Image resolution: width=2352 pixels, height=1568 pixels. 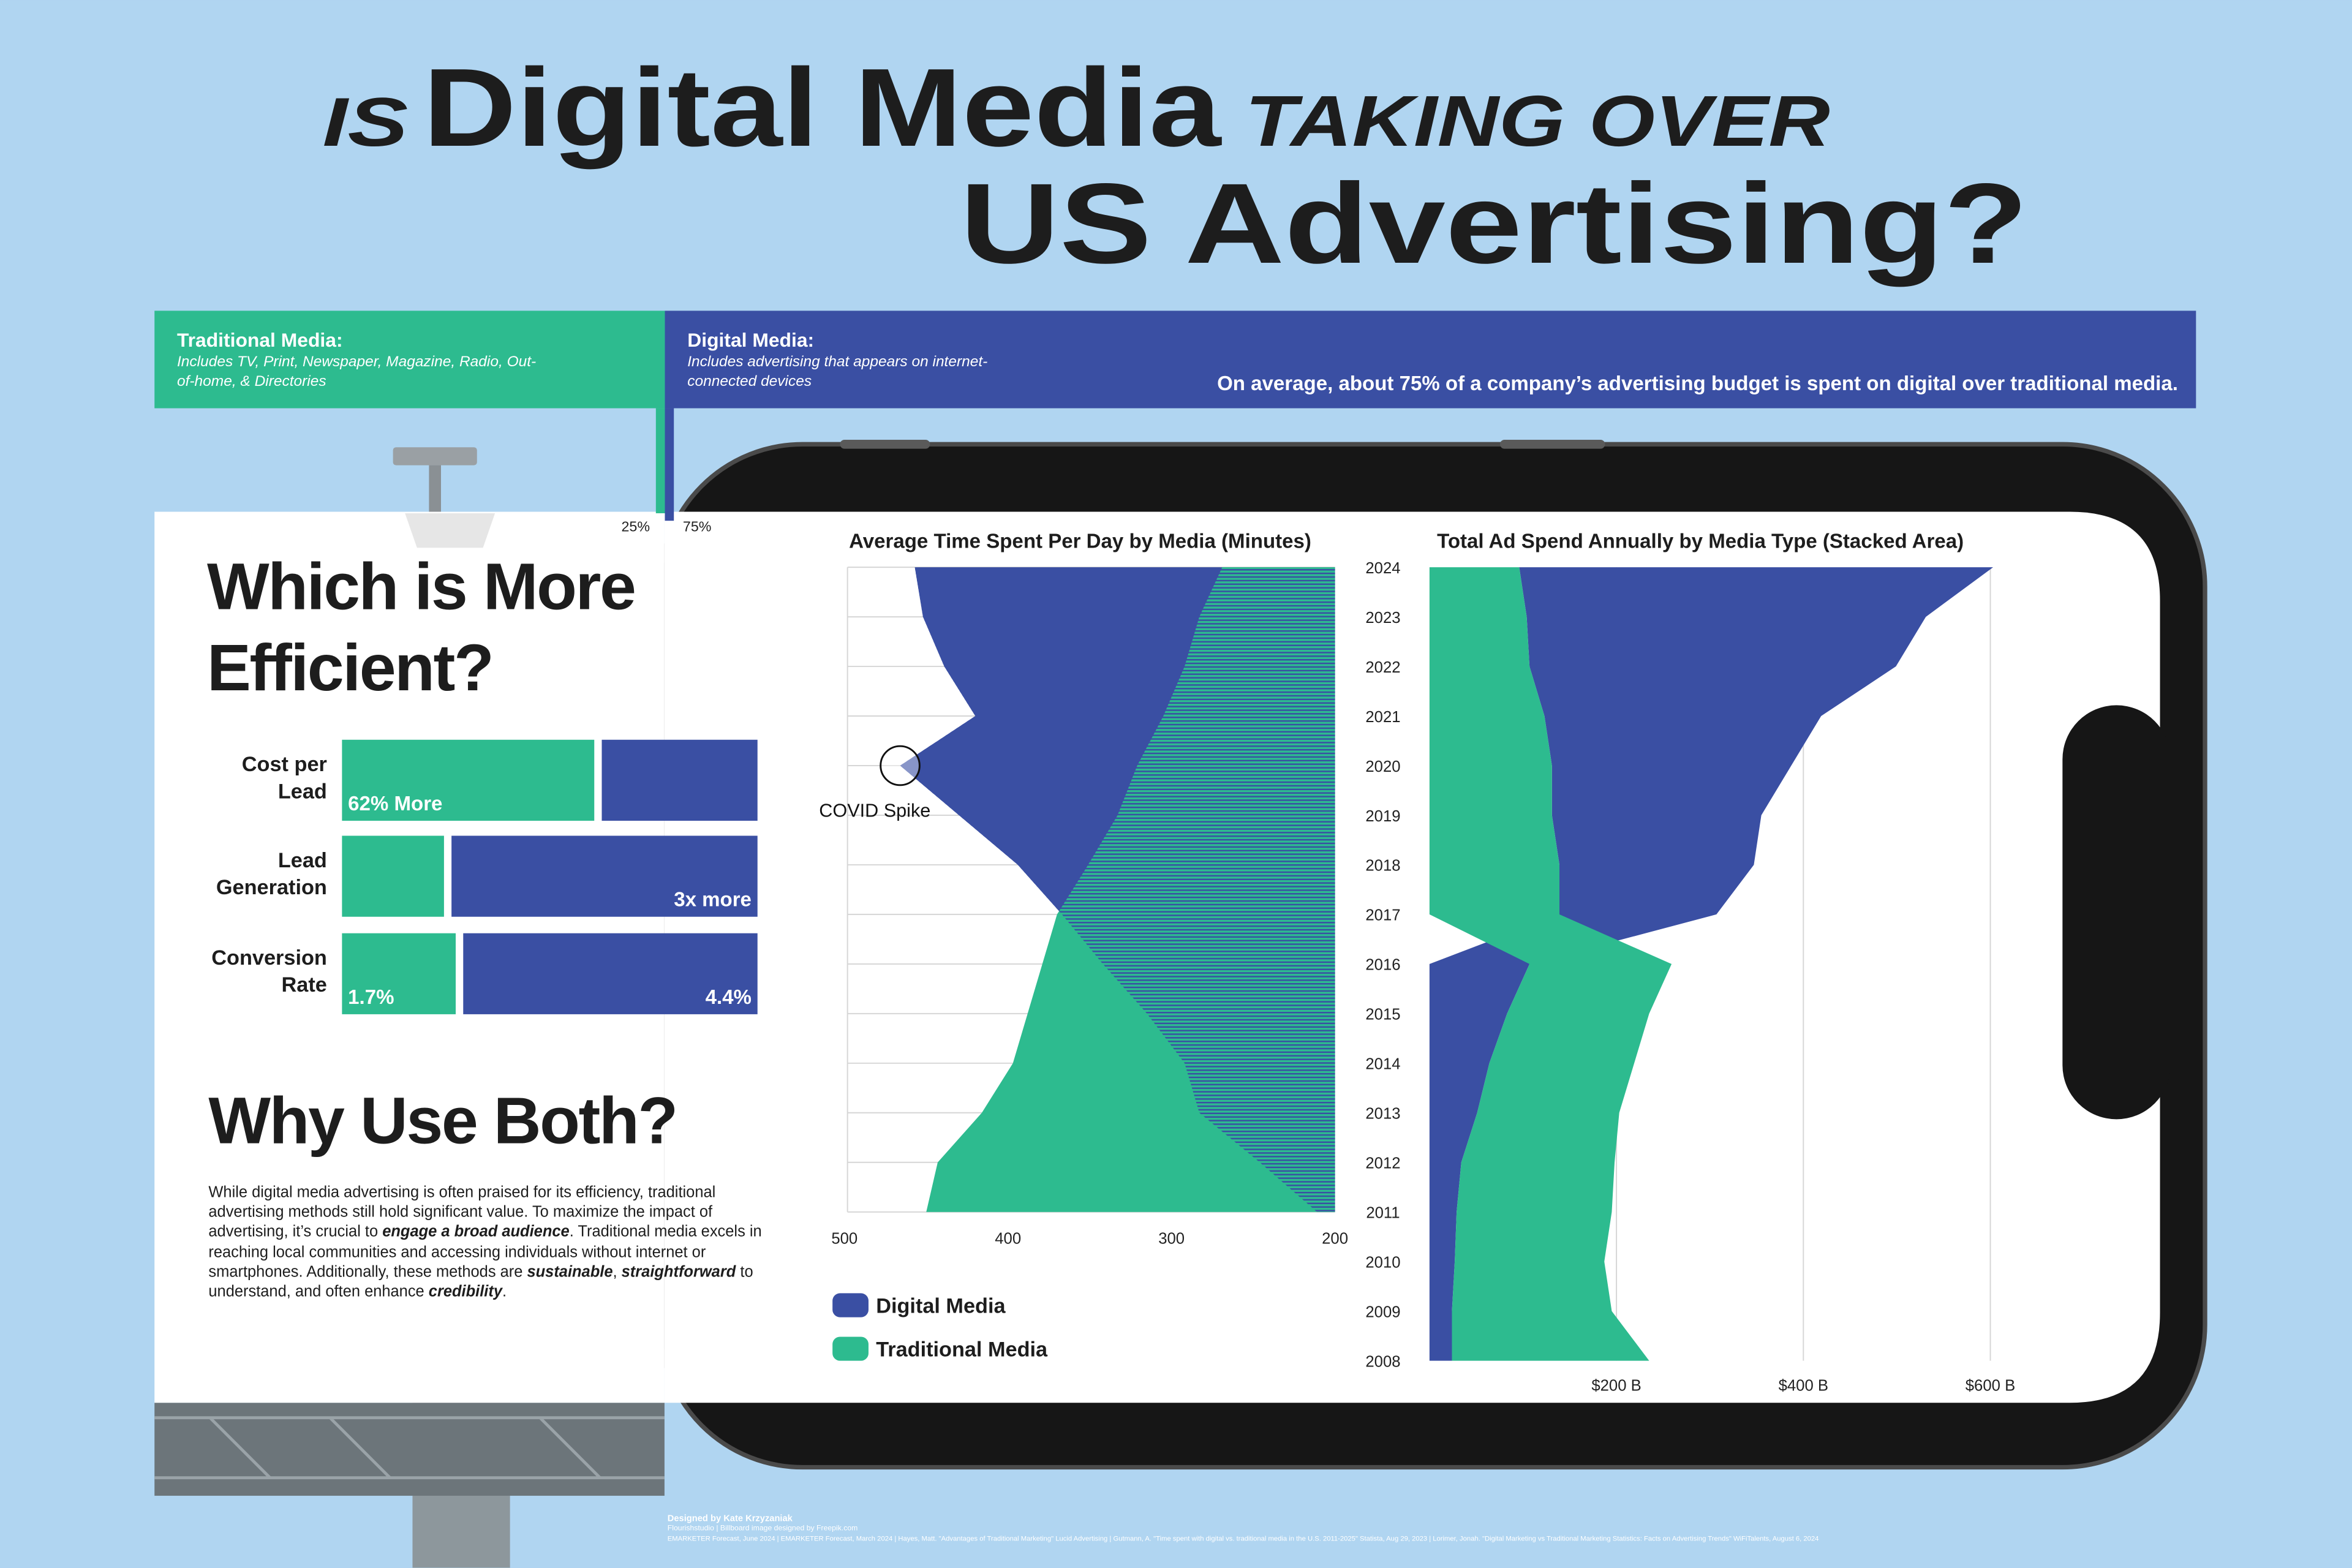 What do you see at coordinates (435, 489) in the screenshot?
I see `billboard-lamp-arm` at bounding box center [435, 489].